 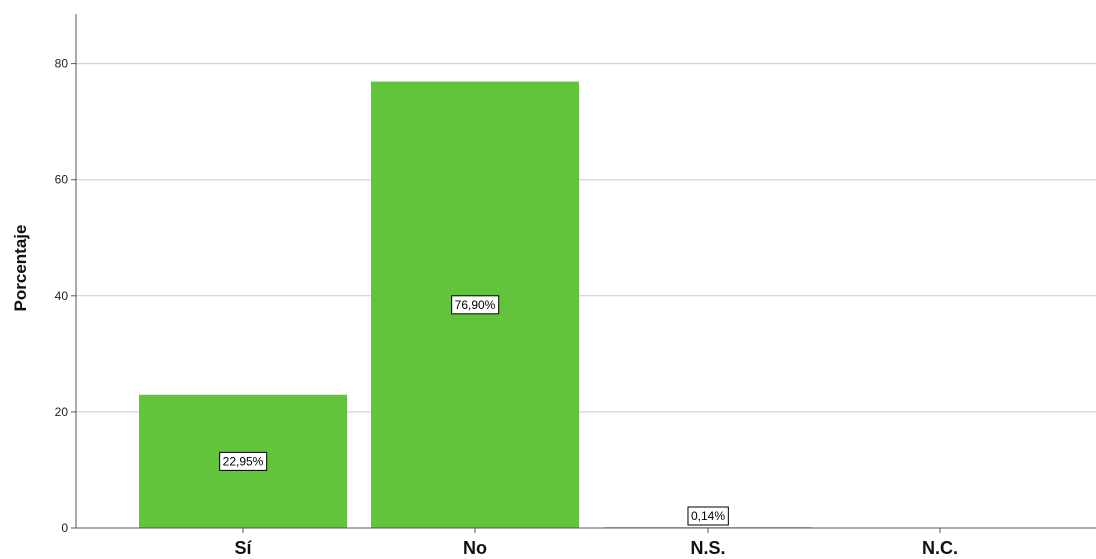 I want to click on y-tick-label: 40, so click(x=62, y=296).